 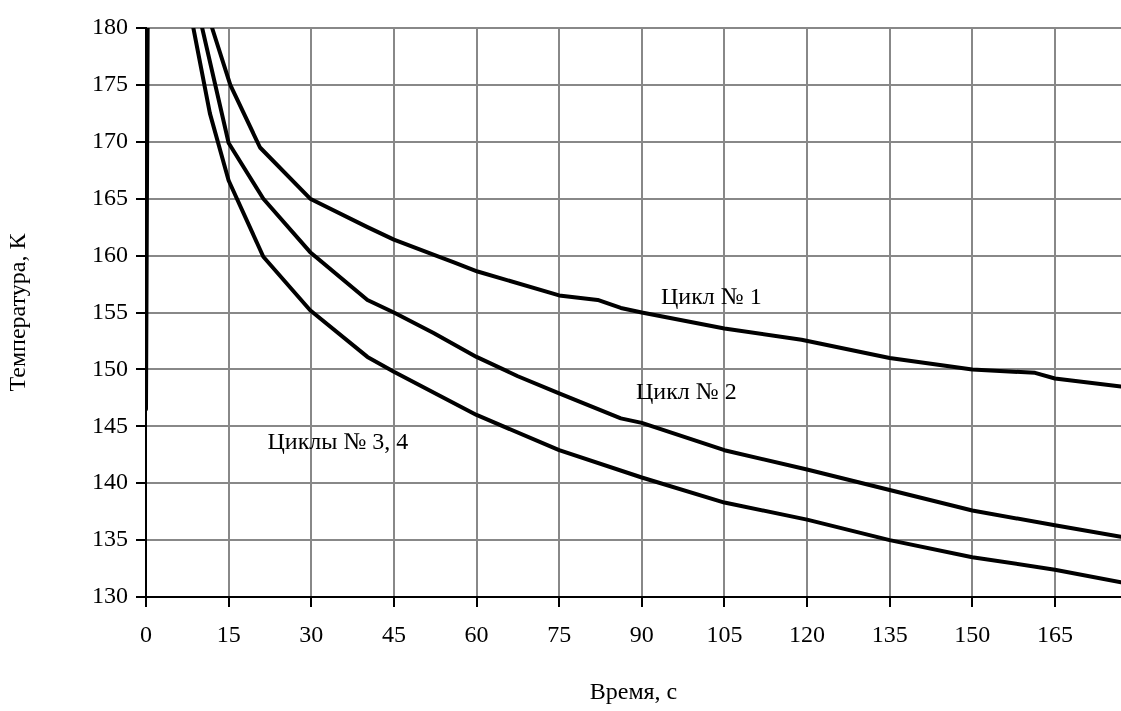 What do you see at coordinates (110, 197) in the screenshot?
I see `y-tick-label: 165` at bounding box center [110, 197].